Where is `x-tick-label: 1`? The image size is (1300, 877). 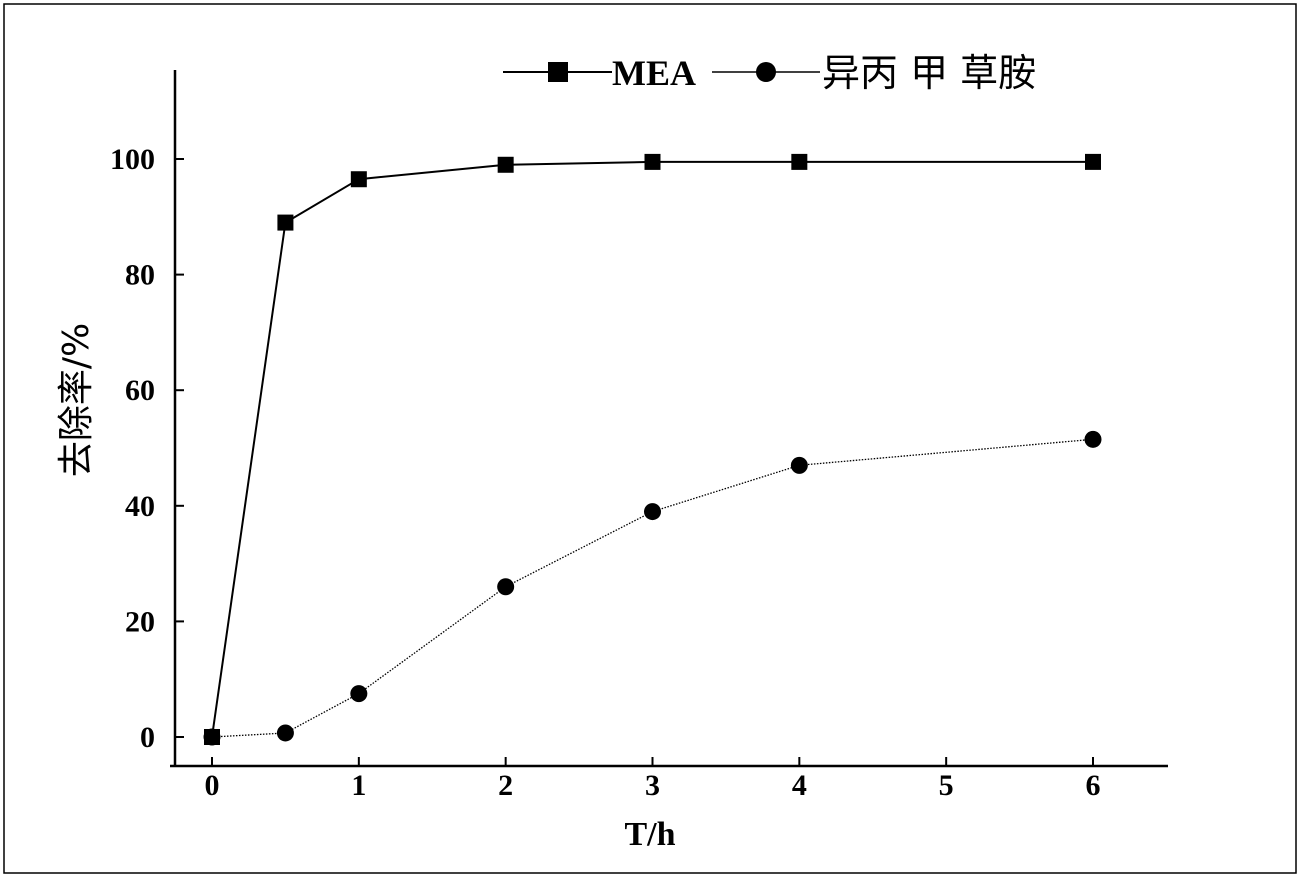
x-tick-label: 1 is located at coordinates (358, 785).